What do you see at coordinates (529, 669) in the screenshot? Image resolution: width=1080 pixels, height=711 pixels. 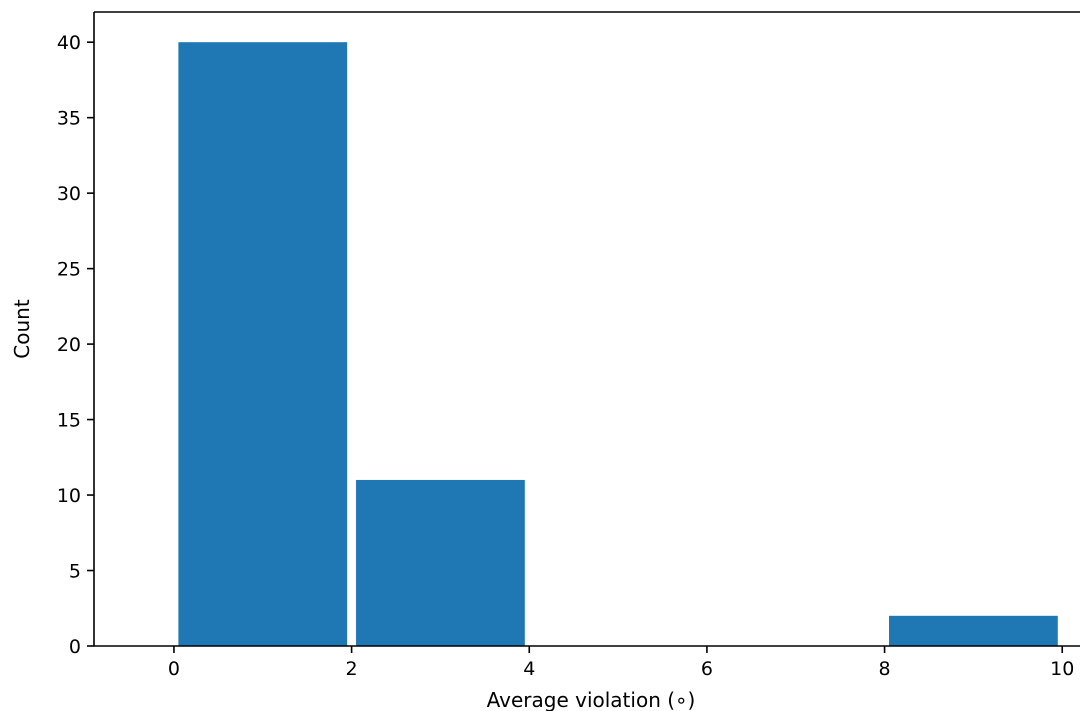 I see `x-tick-label: 4` at bounding box center [529, 669].